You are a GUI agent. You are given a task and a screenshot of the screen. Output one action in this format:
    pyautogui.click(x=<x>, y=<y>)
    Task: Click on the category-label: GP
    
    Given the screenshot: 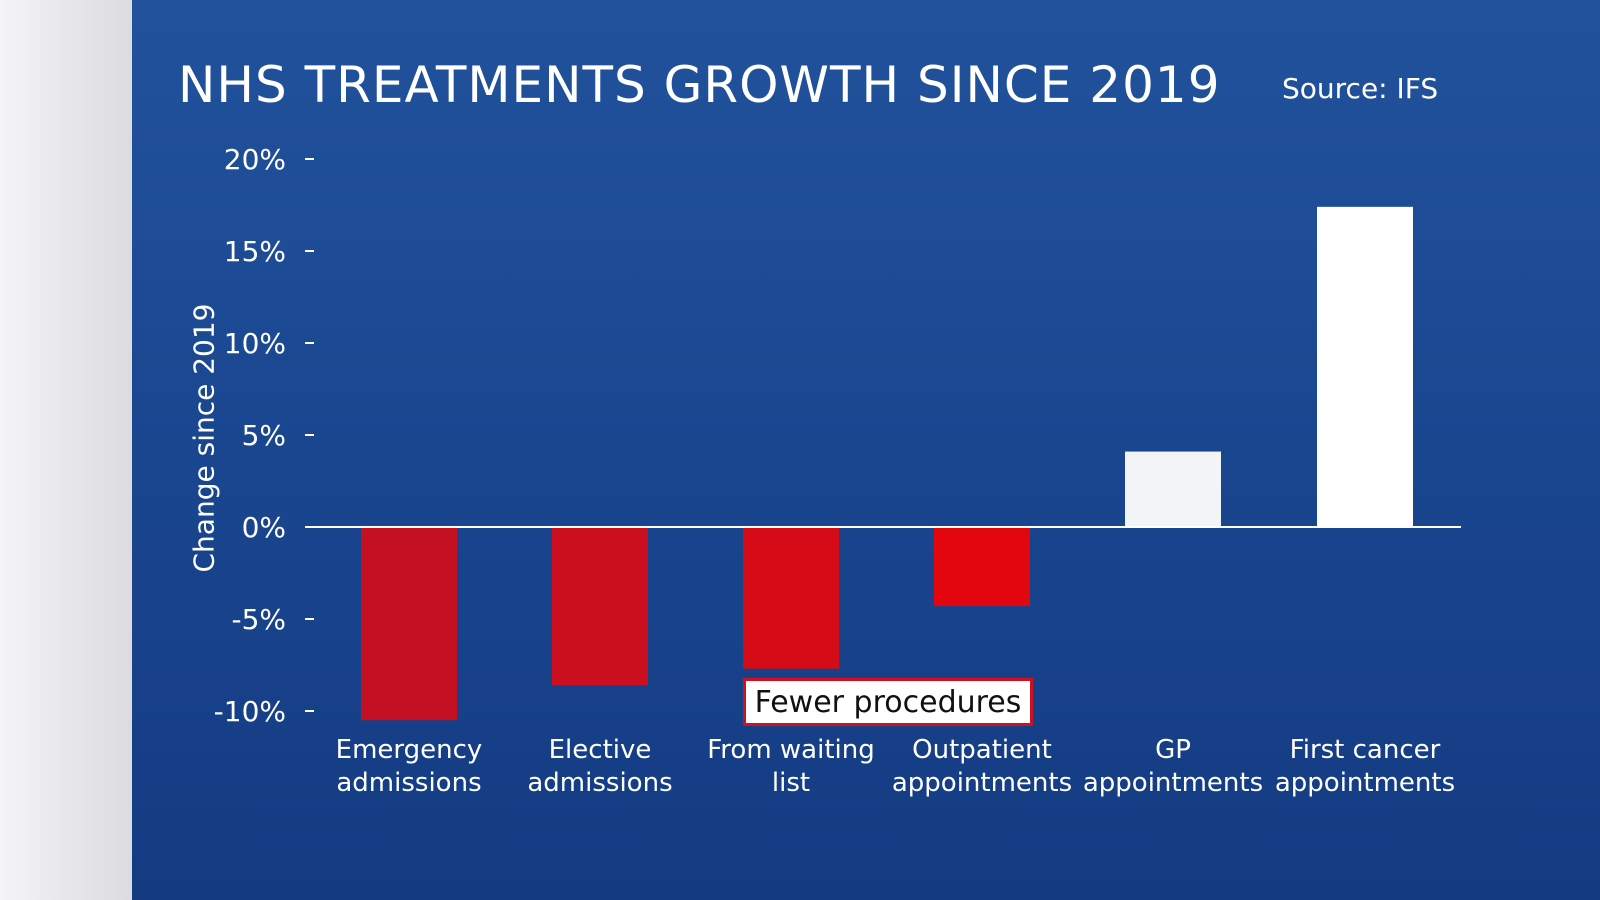 What is the action you would take?
    pyautogui.click(x=1173, y=750)
    